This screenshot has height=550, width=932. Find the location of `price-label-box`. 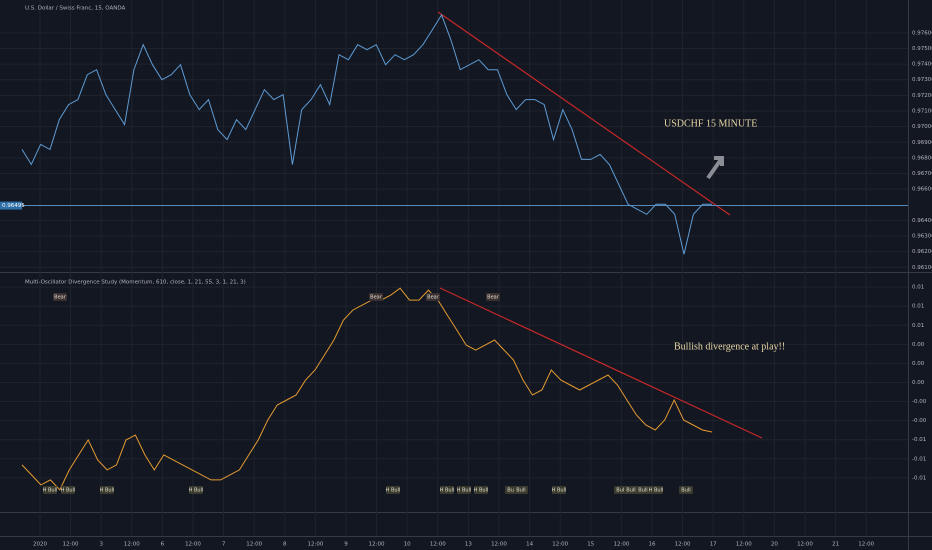

price-label-box is located at coordinates (11, 205).